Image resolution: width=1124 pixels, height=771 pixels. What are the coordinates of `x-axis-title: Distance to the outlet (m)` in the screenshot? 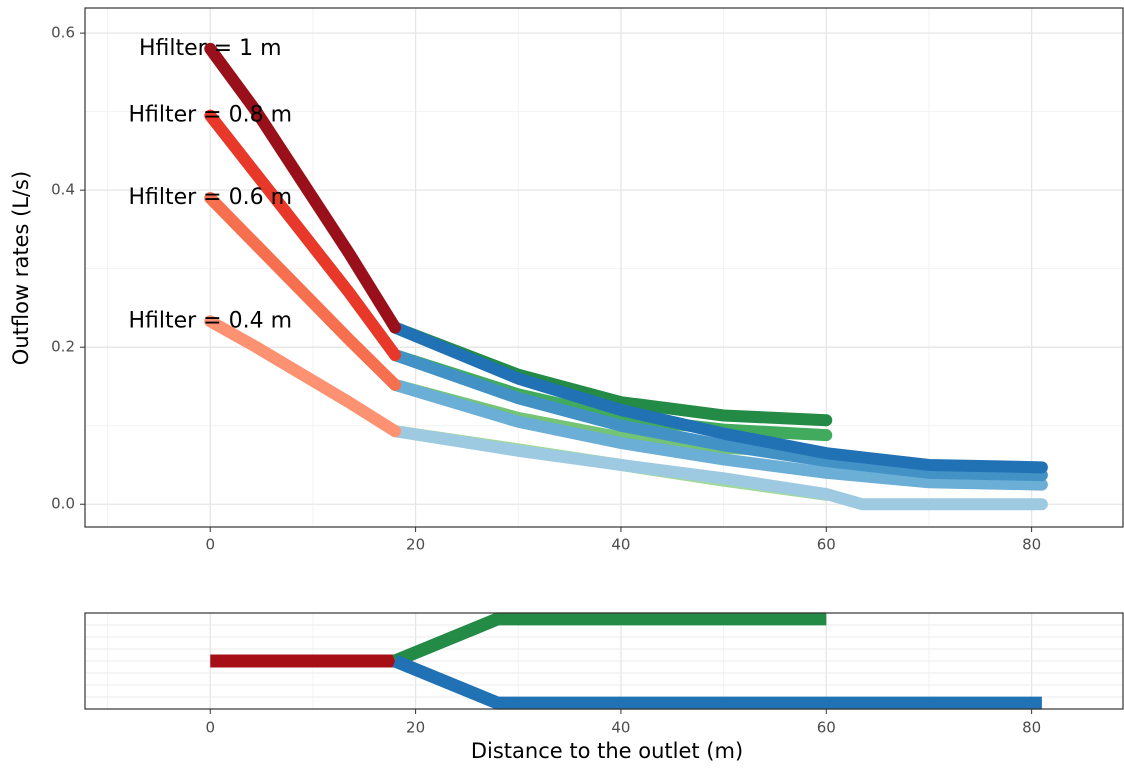 It's located at (607, 751).